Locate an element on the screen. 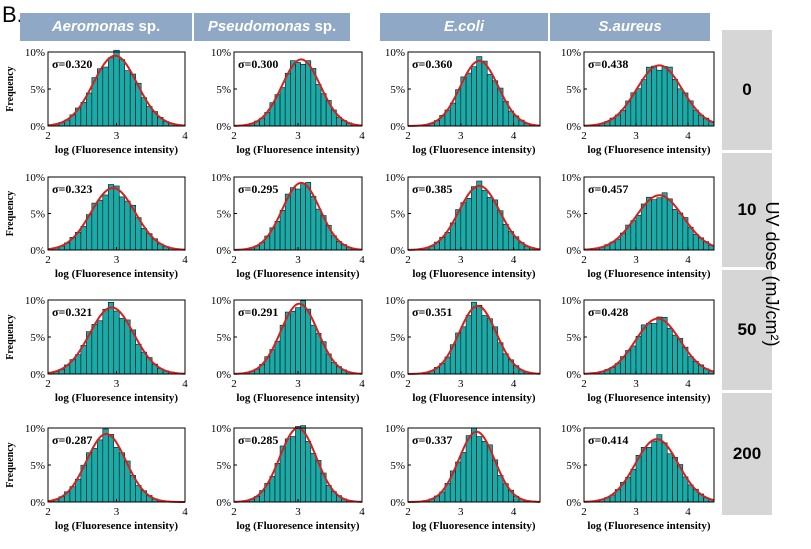 This screenshot has height=549, width=811. column-header-name: E.coli is located at coordinates (463, 26).